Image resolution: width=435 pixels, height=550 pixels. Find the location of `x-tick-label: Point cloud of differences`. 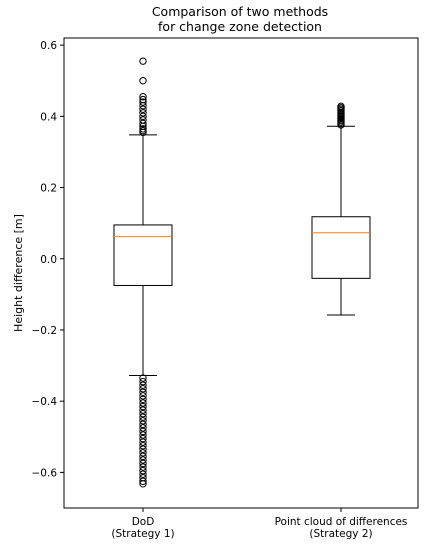

x-tick-label: Point cloud of differences is located at coordinates (341, 522).